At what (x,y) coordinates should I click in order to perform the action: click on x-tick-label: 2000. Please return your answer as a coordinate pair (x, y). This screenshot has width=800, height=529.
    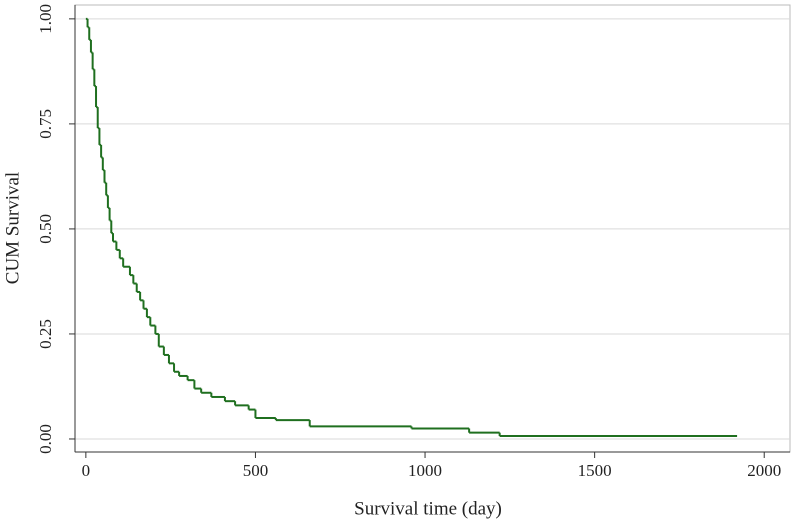
    Looking at the image, I should click on (764, 470).